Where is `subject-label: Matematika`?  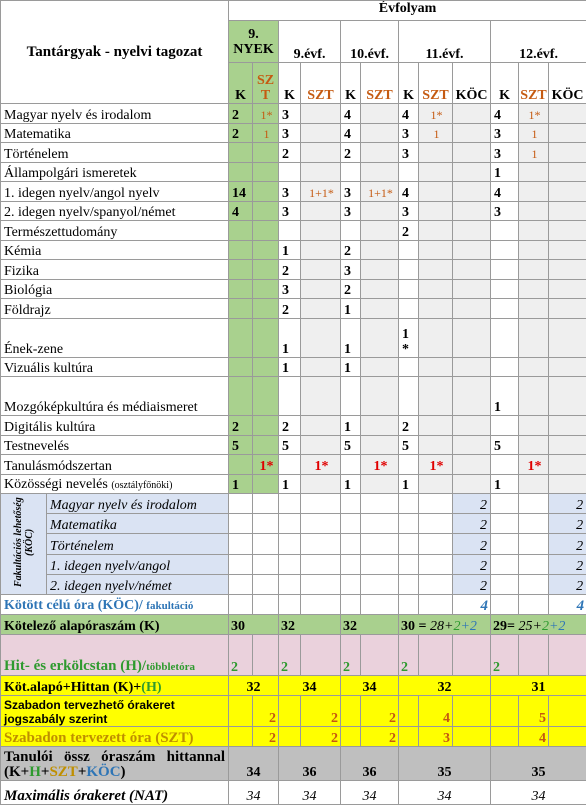 subject-label: Matematika is located at coordinates (115, 132).